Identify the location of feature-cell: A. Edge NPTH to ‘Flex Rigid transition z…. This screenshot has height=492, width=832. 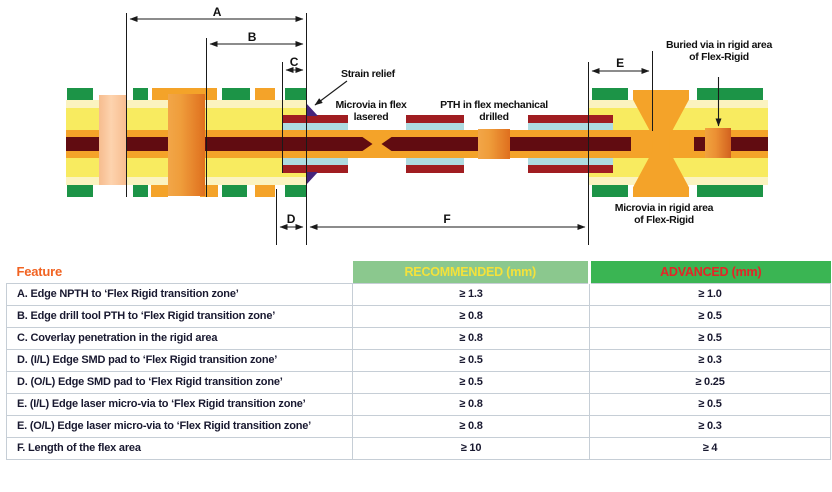
(179, 294).